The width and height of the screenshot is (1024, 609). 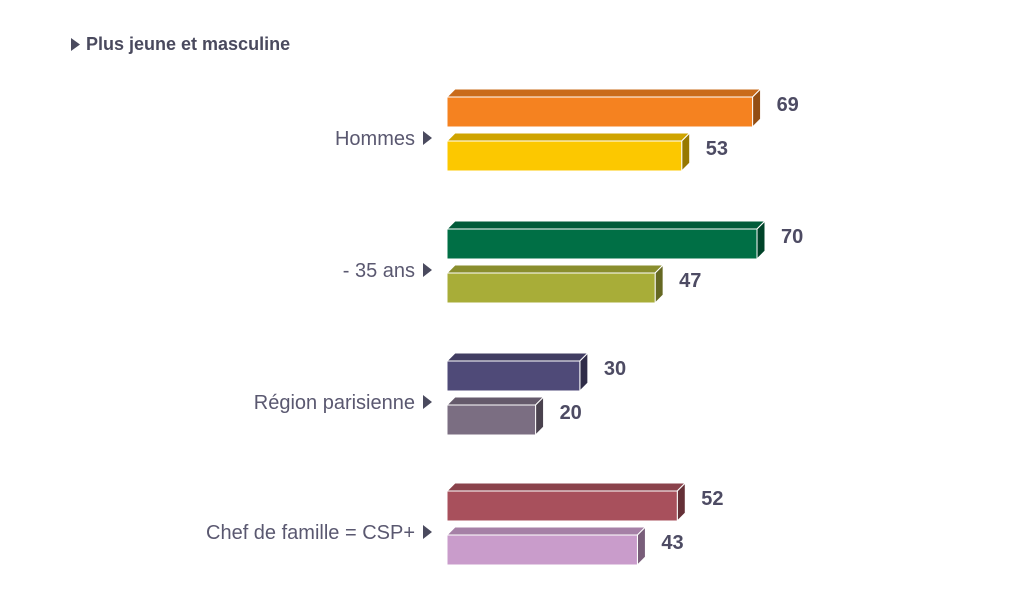 What do you see at coordinates (672, 543) in the screenshot?
I see `value-label: 43` at bounding box center [672, 543].